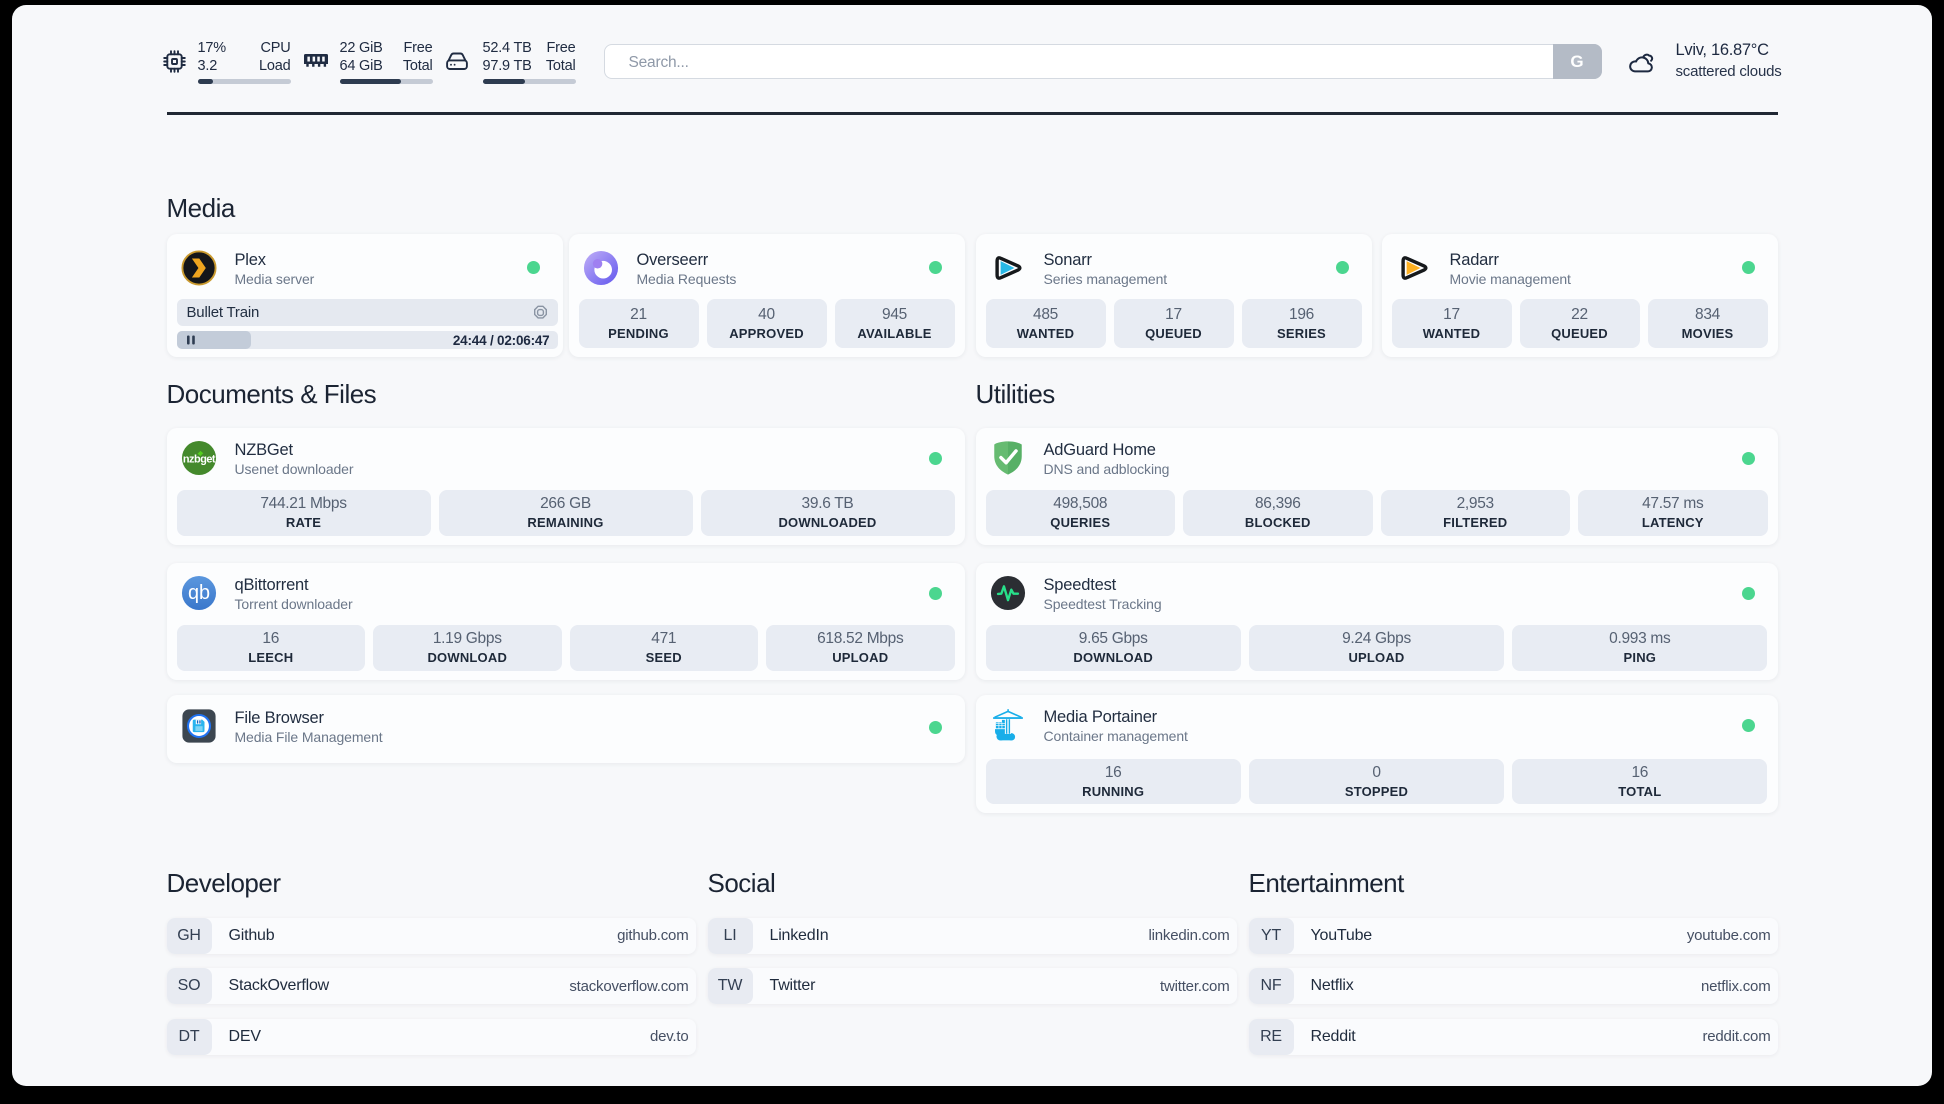  I want to click on svg-text: nzbget, so click(198, 459).